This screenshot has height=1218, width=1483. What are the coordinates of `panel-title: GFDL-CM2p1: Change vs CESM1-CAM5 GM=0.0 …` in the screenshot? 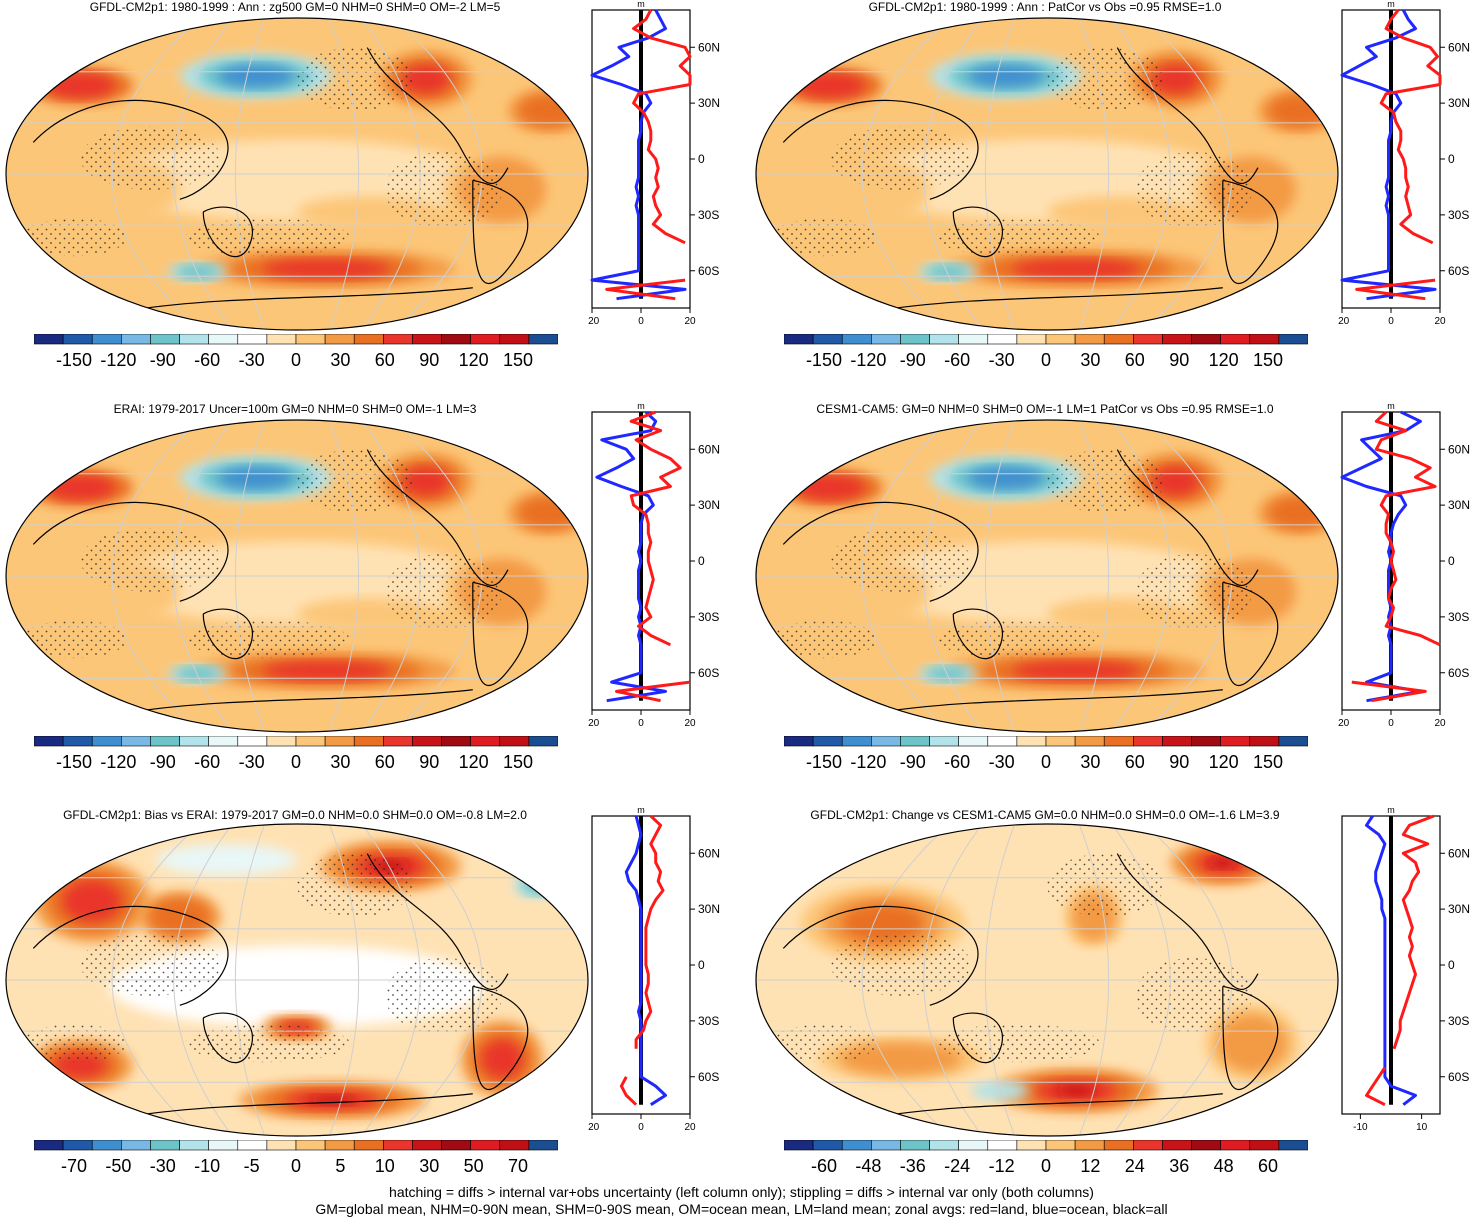 It's located at (1045, 815).